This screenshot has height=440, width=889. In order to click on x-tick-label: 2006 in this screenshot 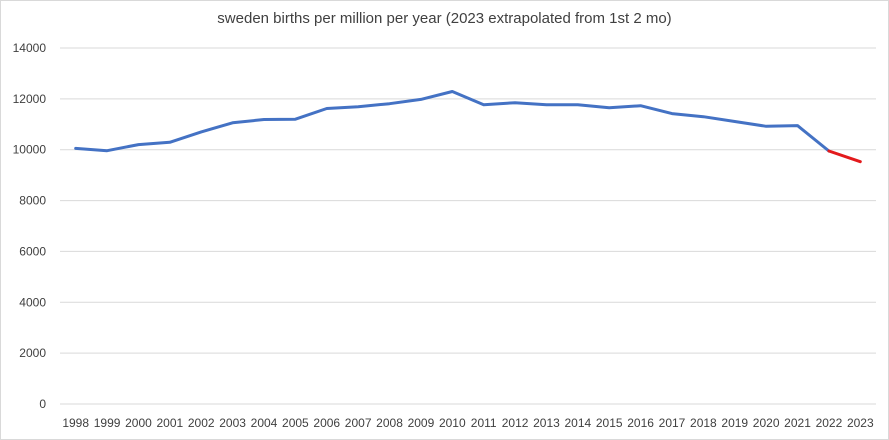, I will do `click(326, 423)`.